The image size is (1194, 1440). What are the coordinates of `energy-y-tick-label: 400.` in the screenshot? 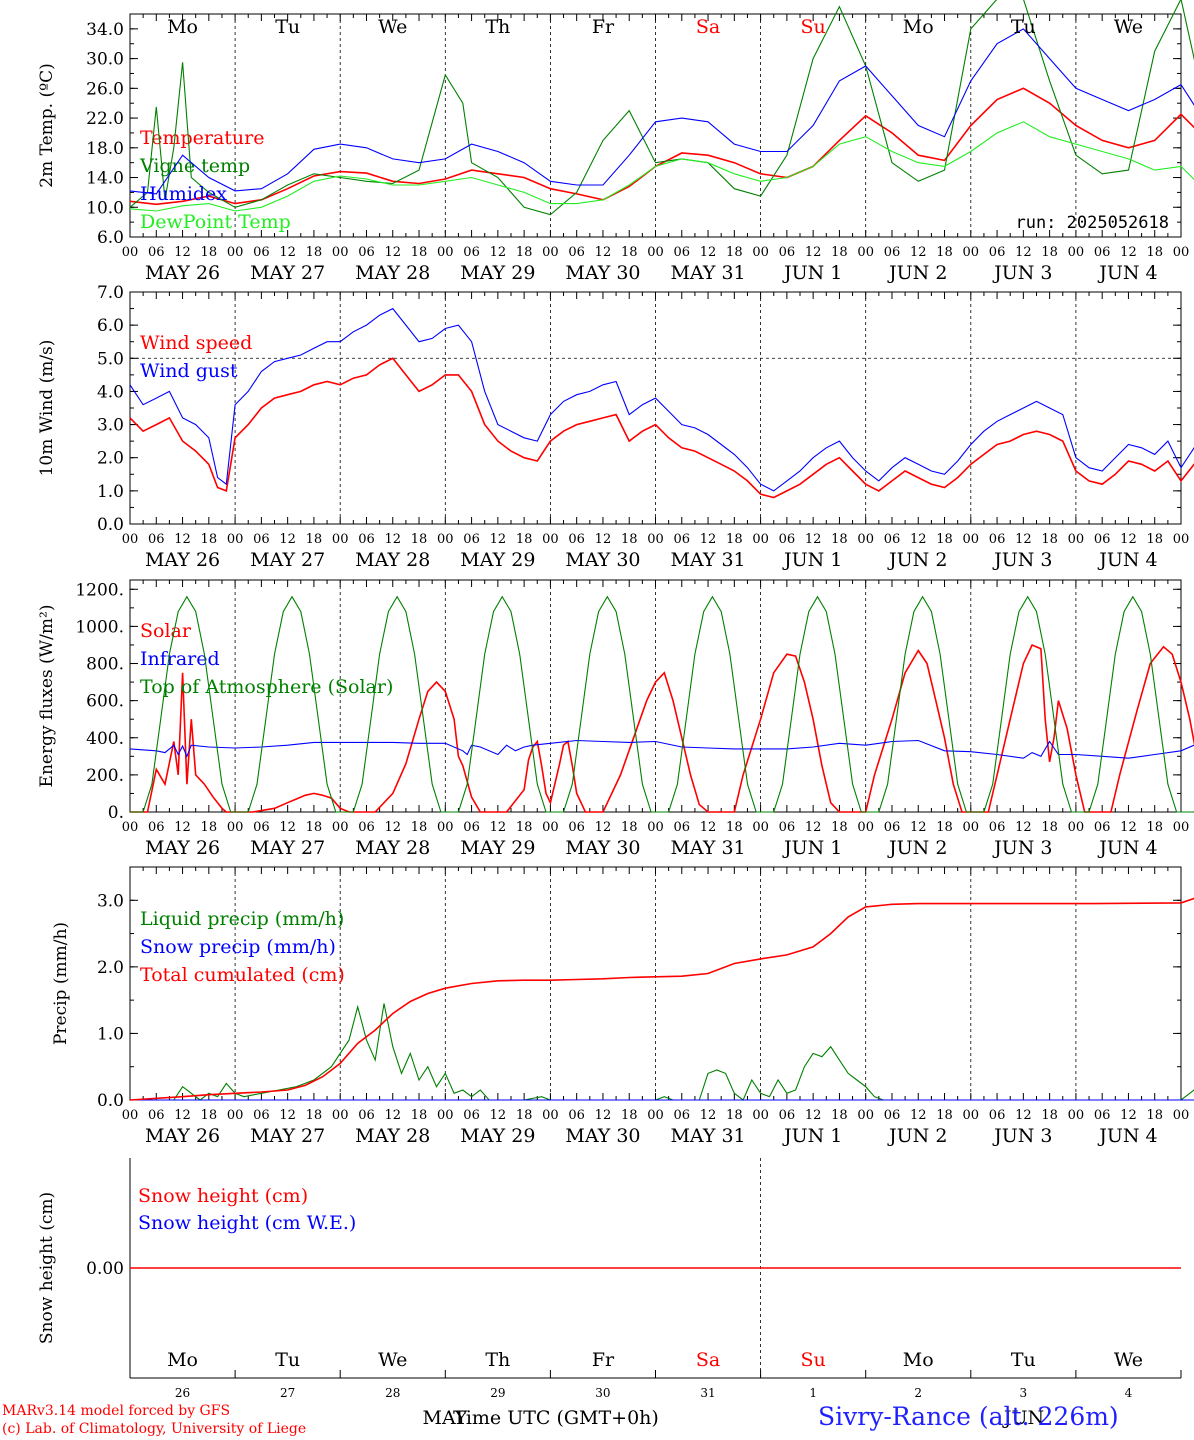 It's located at (105, 739).